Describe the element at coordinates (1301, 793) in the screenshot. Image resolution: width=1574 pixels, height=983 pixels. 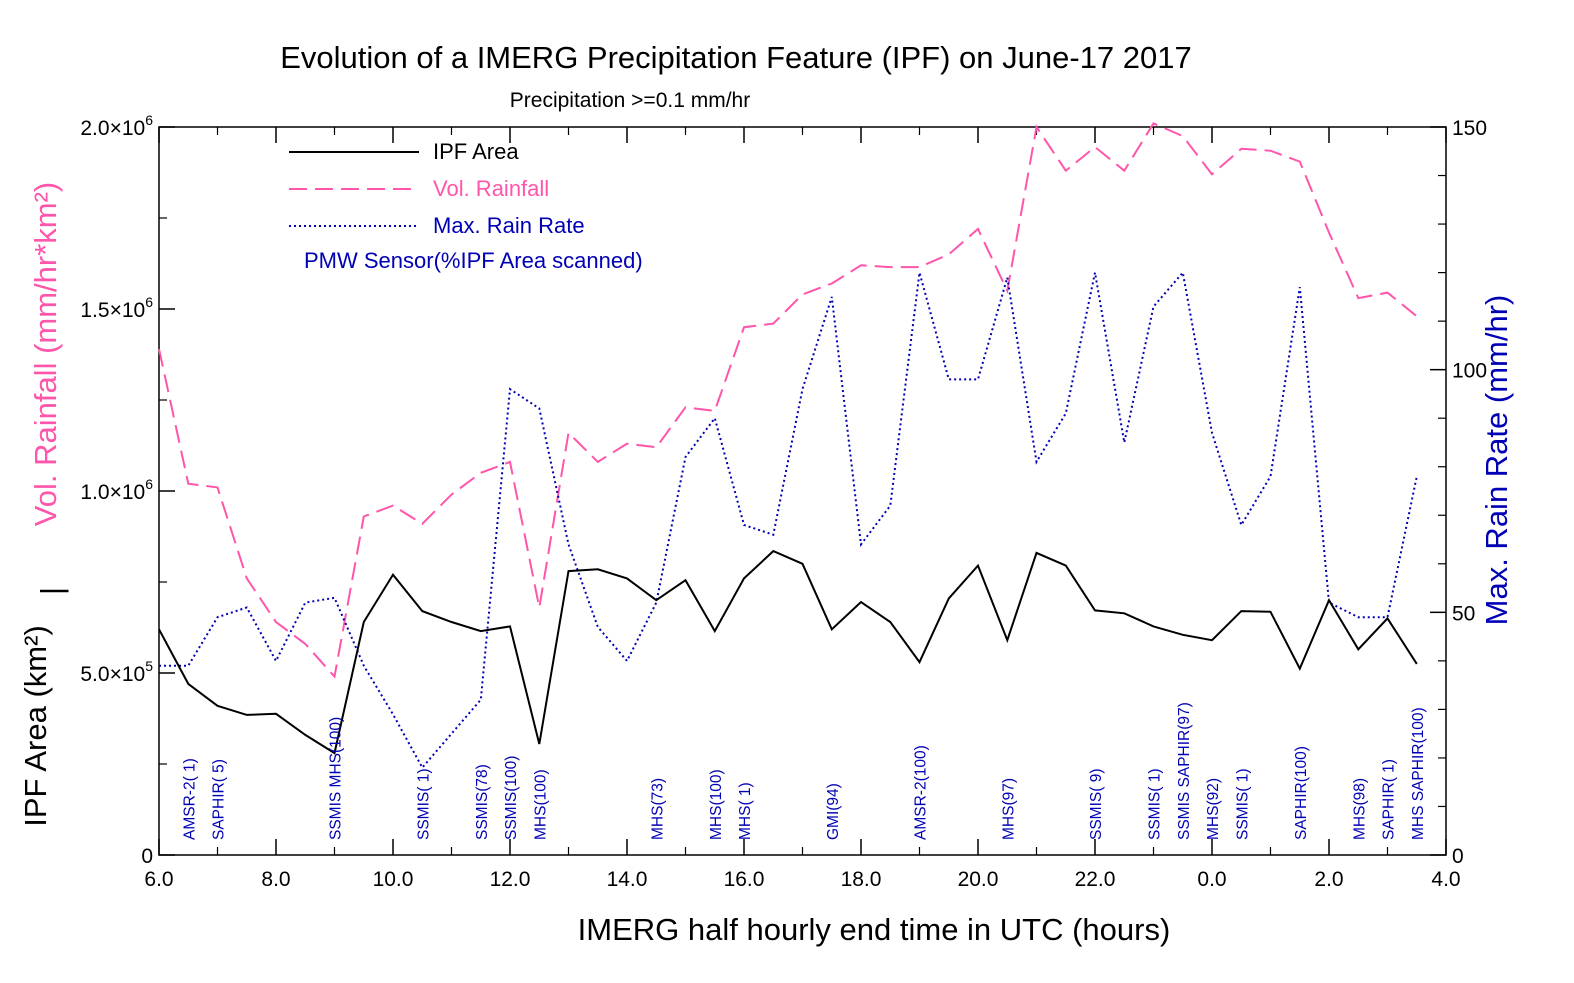
I see `sensor-label: SAPHIR(100)` at that location.